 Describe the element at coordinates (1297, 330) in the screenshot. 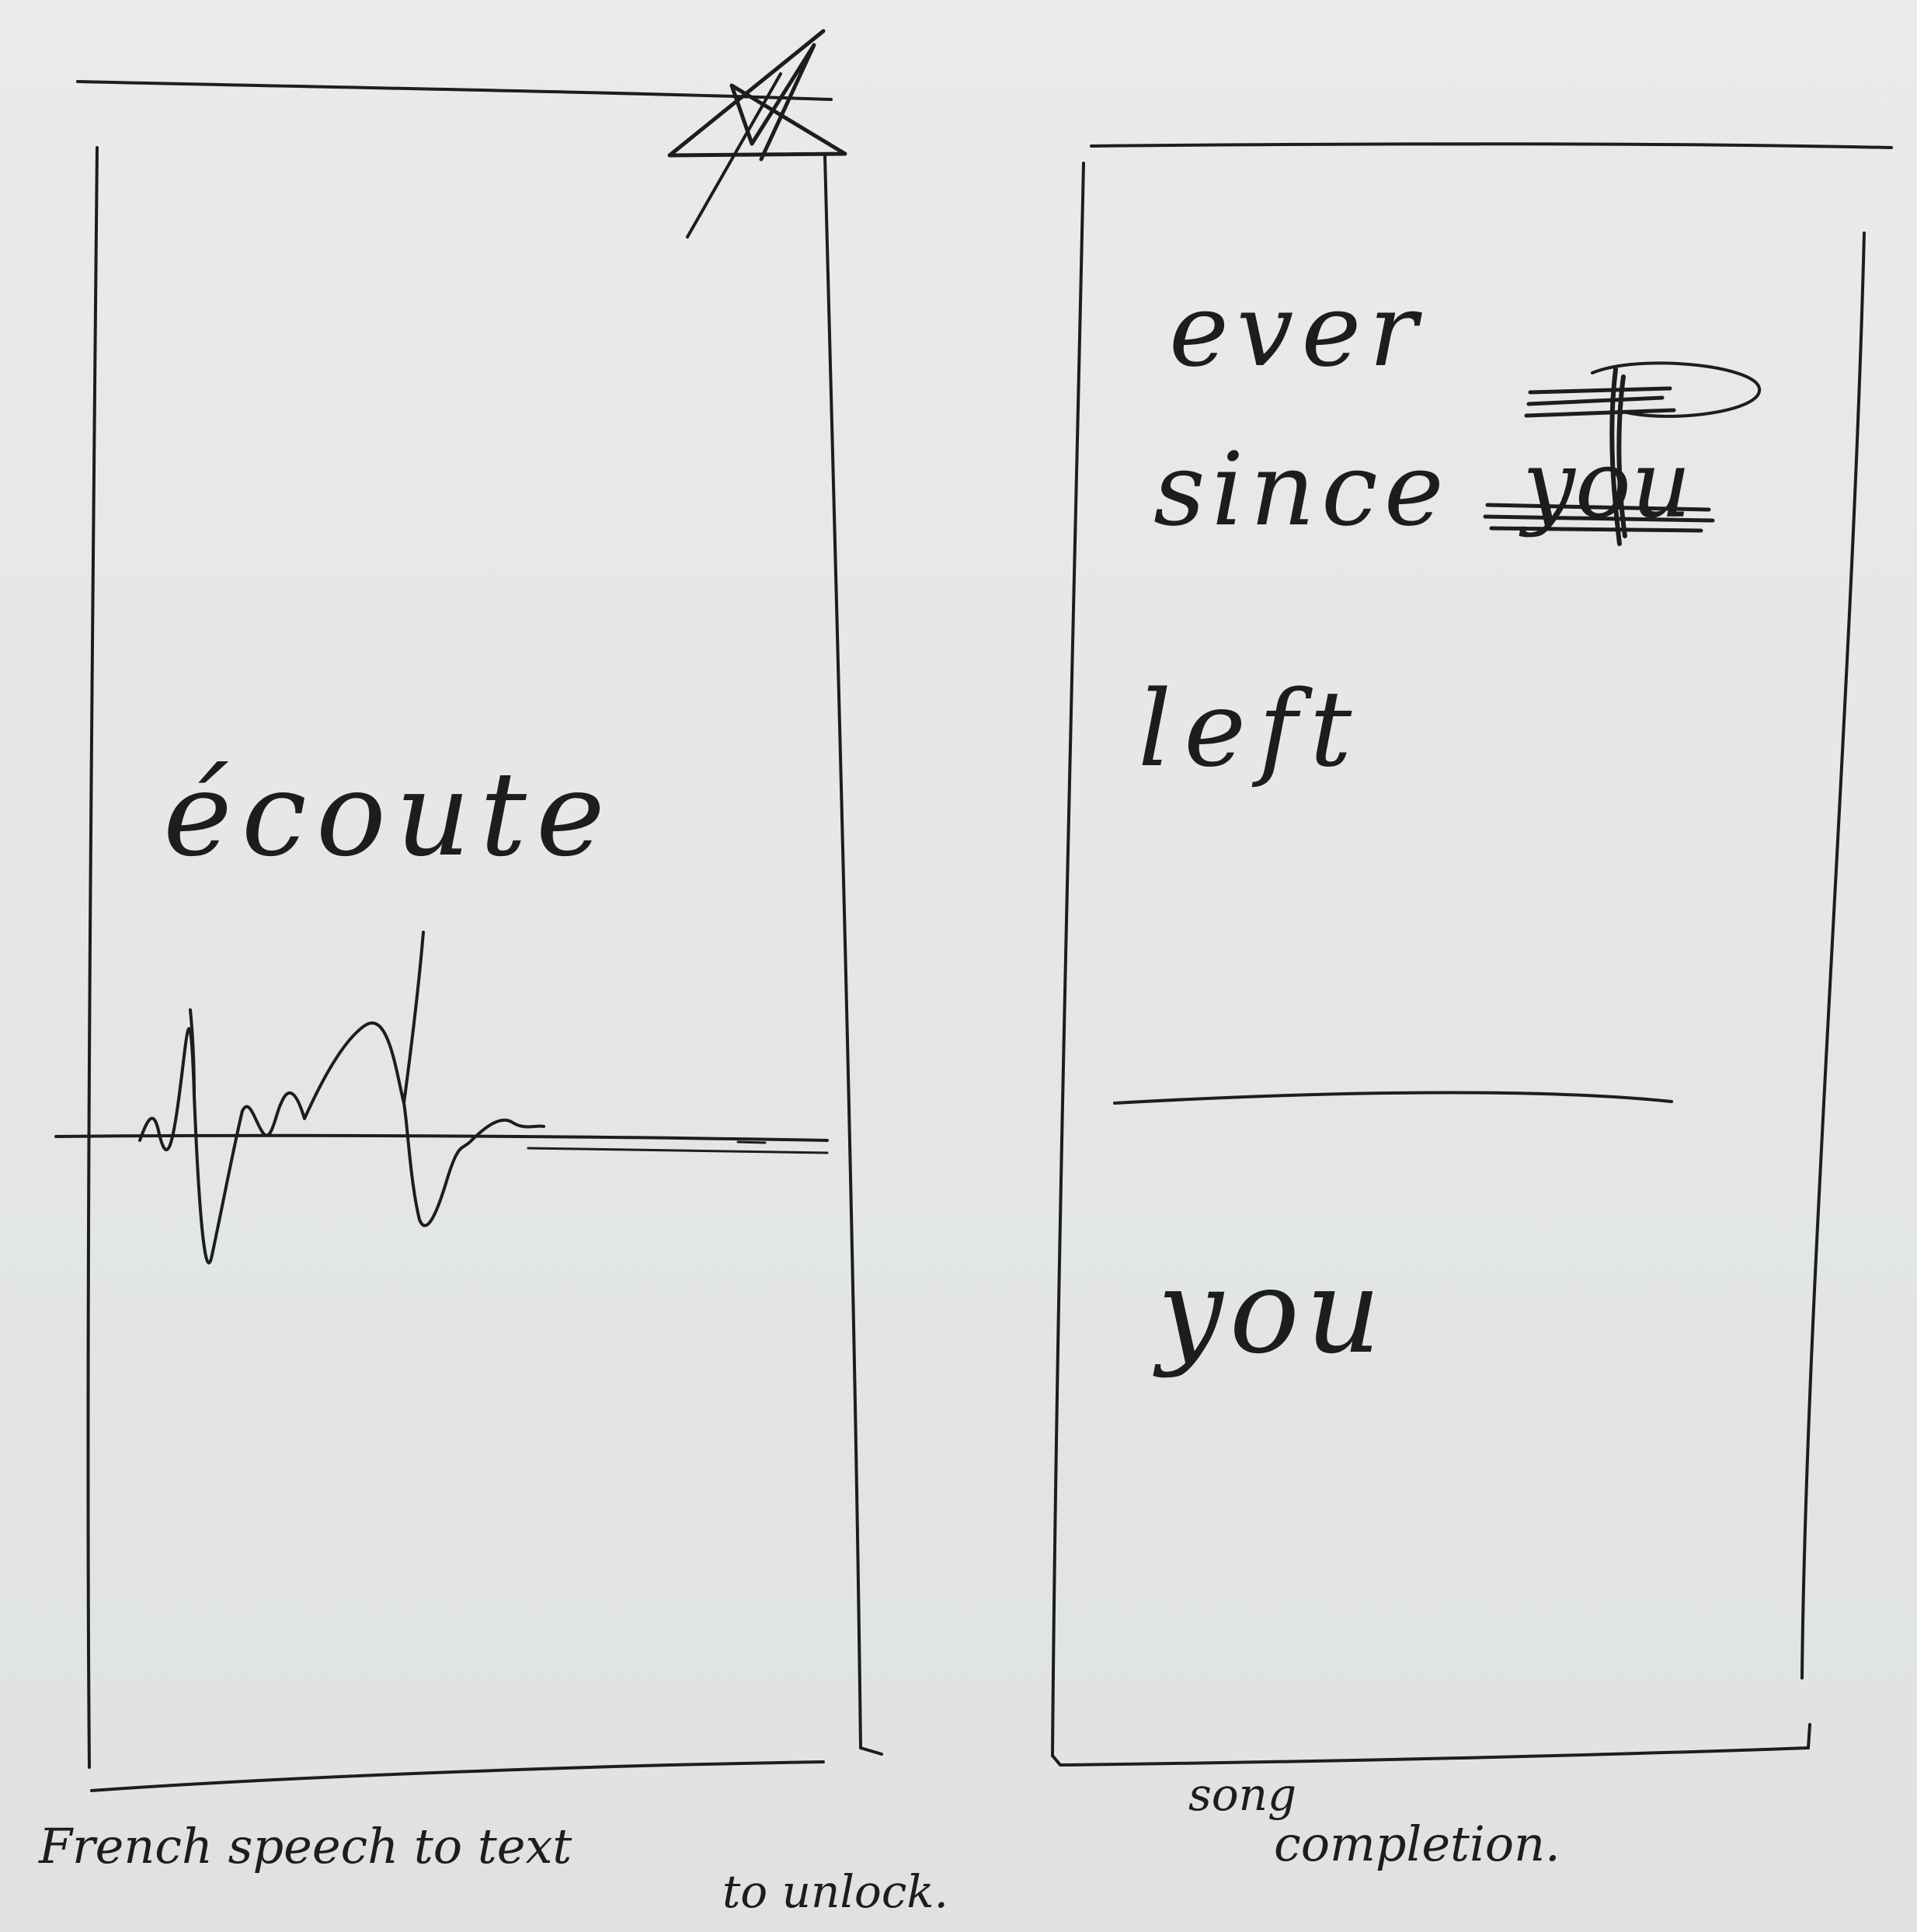

I see `lyric-line-1: ever` at that location.